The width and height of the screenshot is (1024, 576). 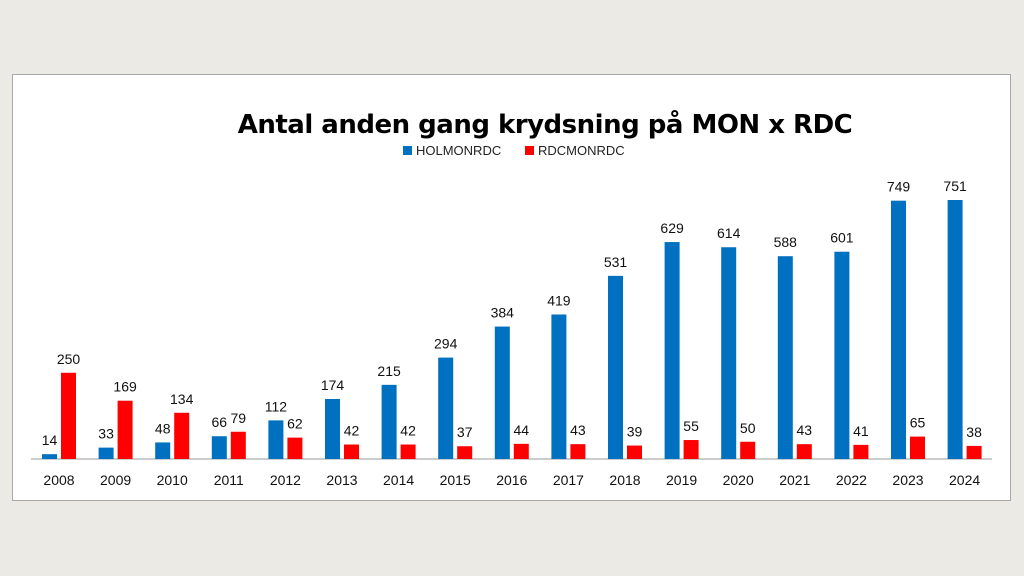 I want to click on bar-holmonrdc-2014, so click(x=389, y=421).